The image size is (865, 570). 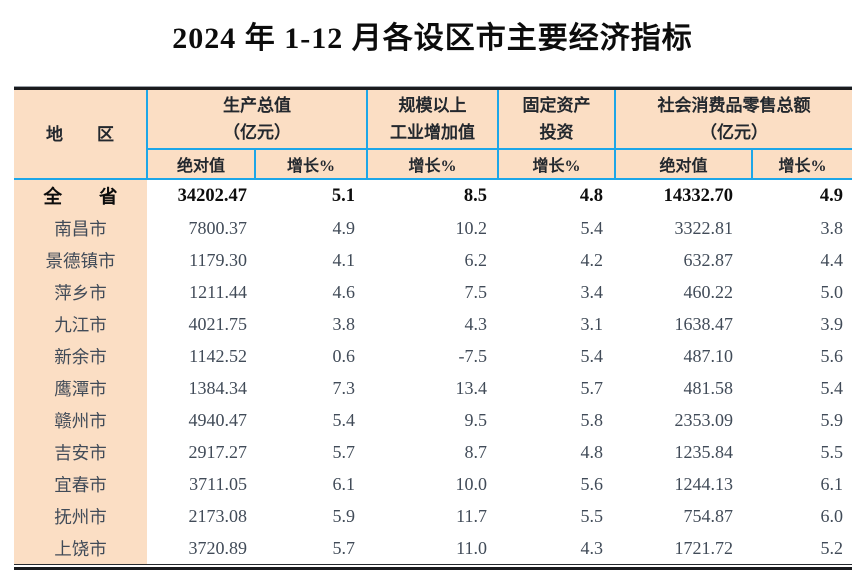 What do you see at coordinates (802, 292) in the screenshot?
I see `value-cell: 5.0` at bounding box center [802, 292].